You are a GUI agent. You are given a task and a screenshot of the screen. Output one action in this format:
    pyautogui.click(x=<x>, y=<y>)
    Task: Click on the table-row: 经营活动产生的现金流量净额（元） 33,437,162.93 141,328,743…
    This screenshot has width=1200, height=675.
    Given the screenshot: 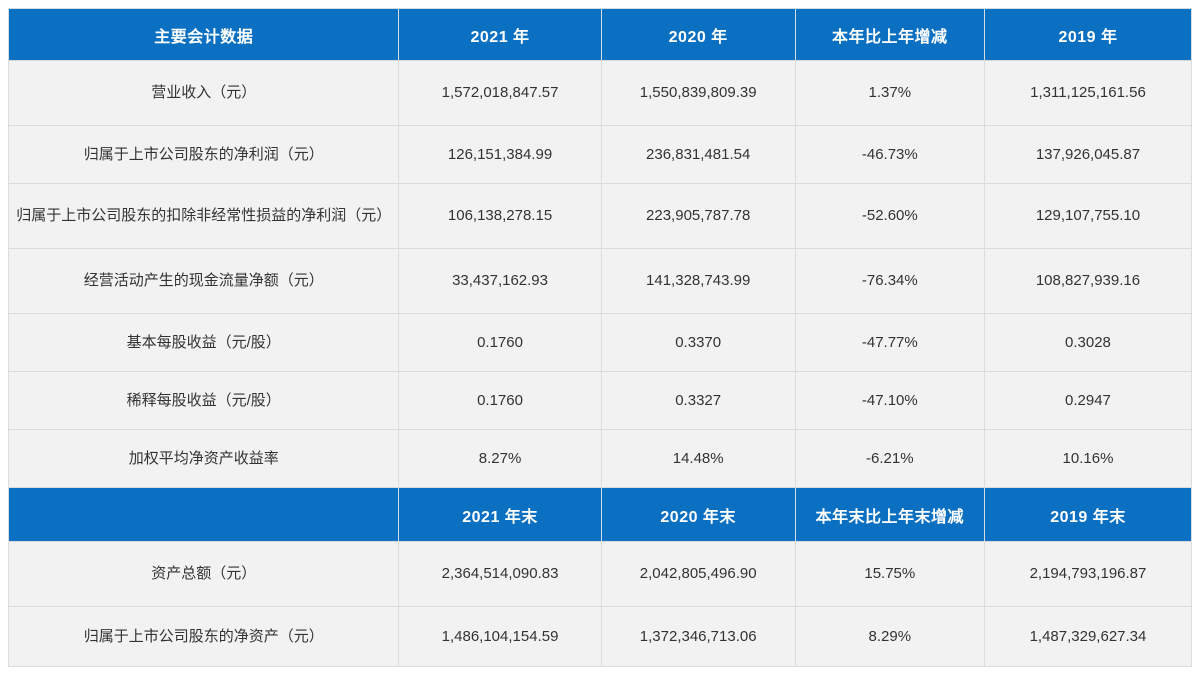 What is the action you would take?
    pyautogui.click(x=600, y=281)
    